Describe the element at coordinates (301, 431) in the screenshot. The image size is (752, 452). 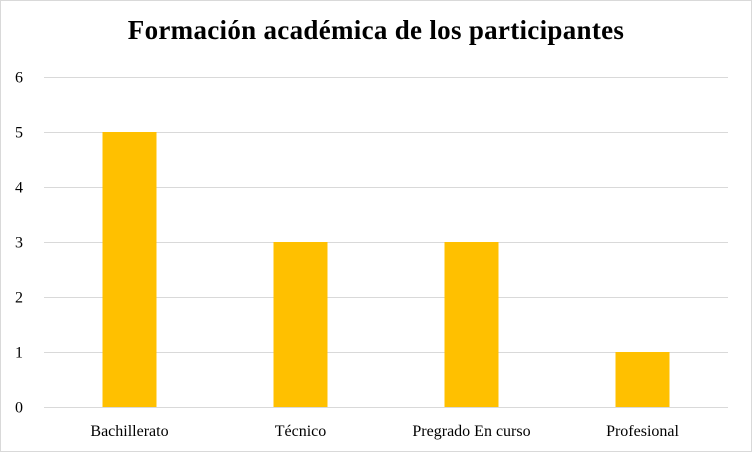
I see `x-tick-label: Técnico` at that location.